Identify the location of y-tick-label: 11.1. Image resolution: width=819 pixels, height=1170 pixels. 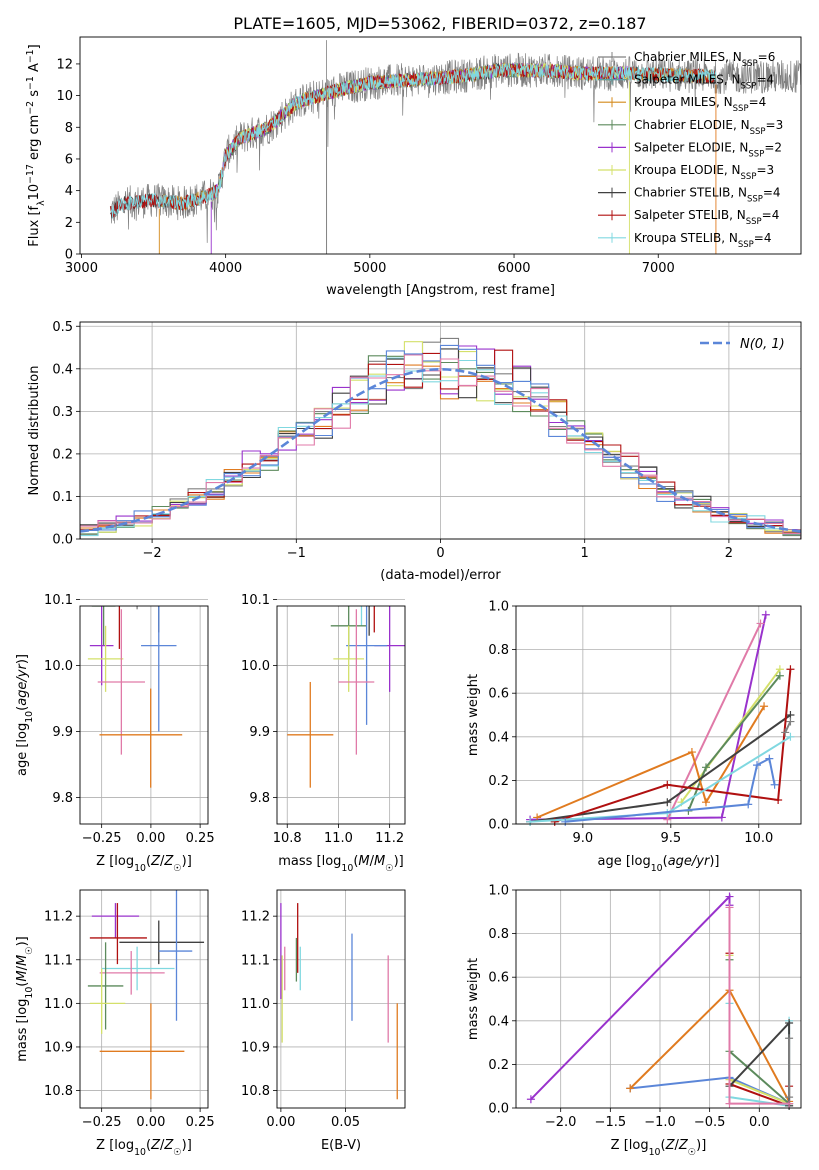
(255, 960).